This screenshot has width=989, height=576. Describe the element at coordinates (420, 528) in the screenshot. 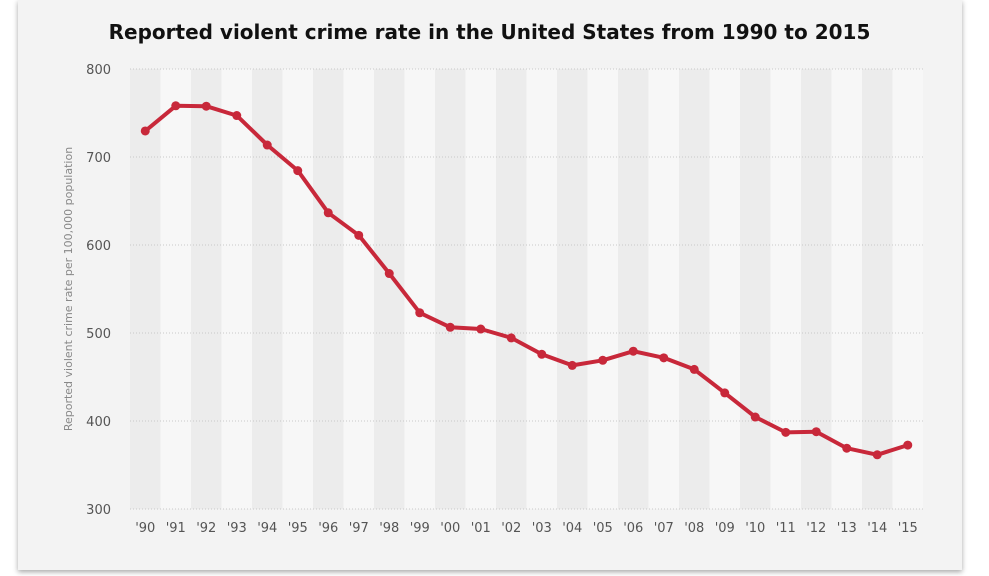

I see `x-tick-label: '99` at that location.